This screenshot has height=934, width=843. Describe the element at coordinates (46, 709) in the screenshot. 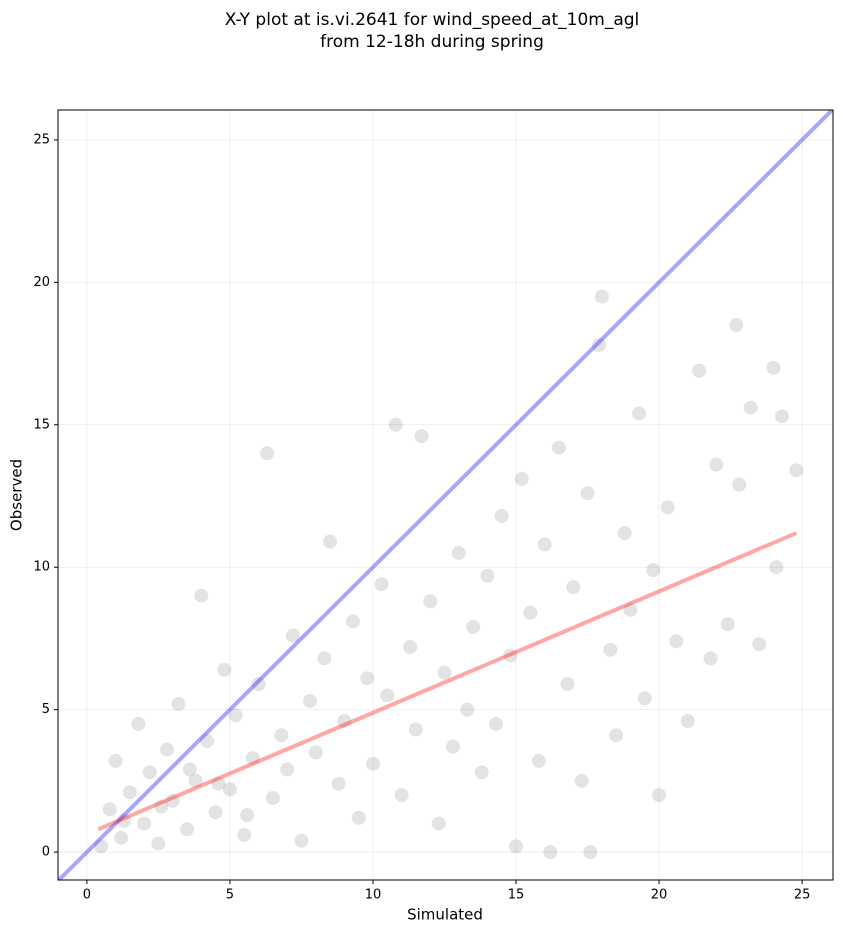

I see `y-tick-label: 5` at that location.